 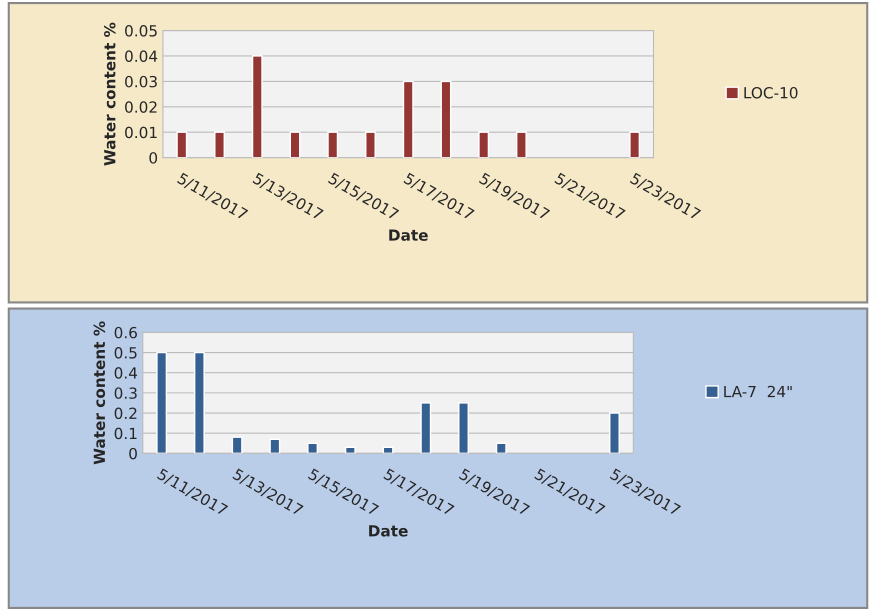 What do you see at coordinates (125, 434) in the screenshot?
I see `y-tick-label: 0.1` at bounding box center [125, 434].